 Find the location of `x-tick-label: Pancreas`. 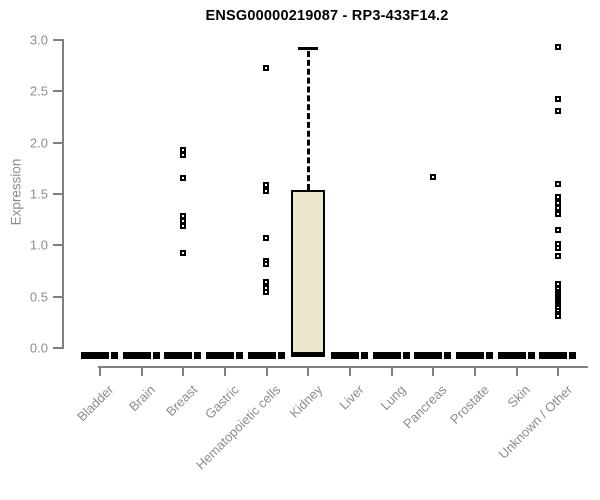

x-tick-label: Pancreas is located at coordinates (425, 407).